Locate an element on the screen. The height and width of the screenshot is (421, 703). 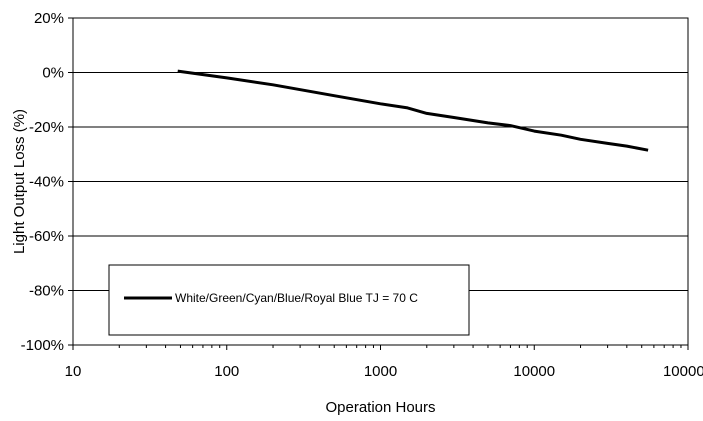
legend-box is located at coordinates (289, 300).